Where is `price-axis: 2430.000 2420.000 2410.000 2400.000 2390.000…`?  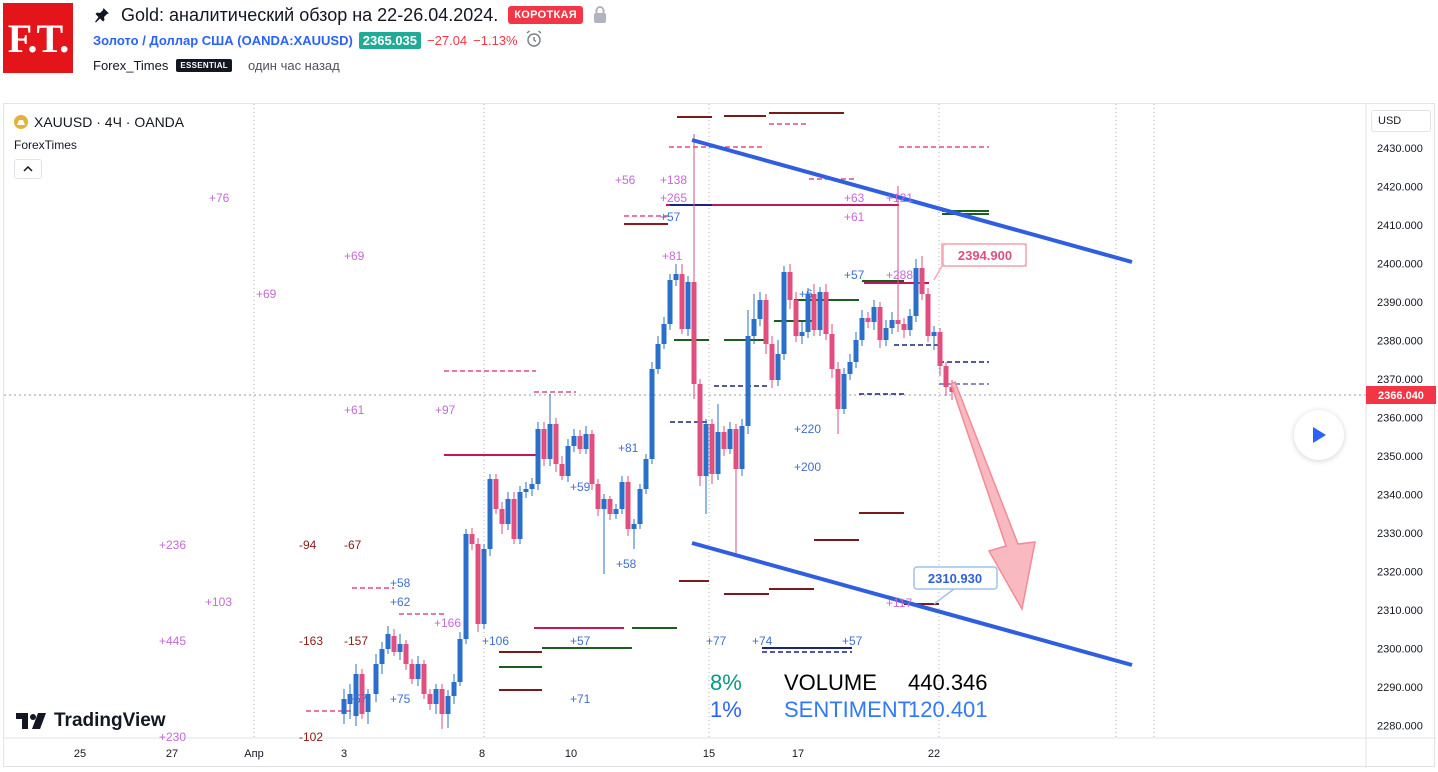 price-axis: 2430.000 2420.000 2410.000 2400.000 2390.000… is located at coordinates (1400, 438).